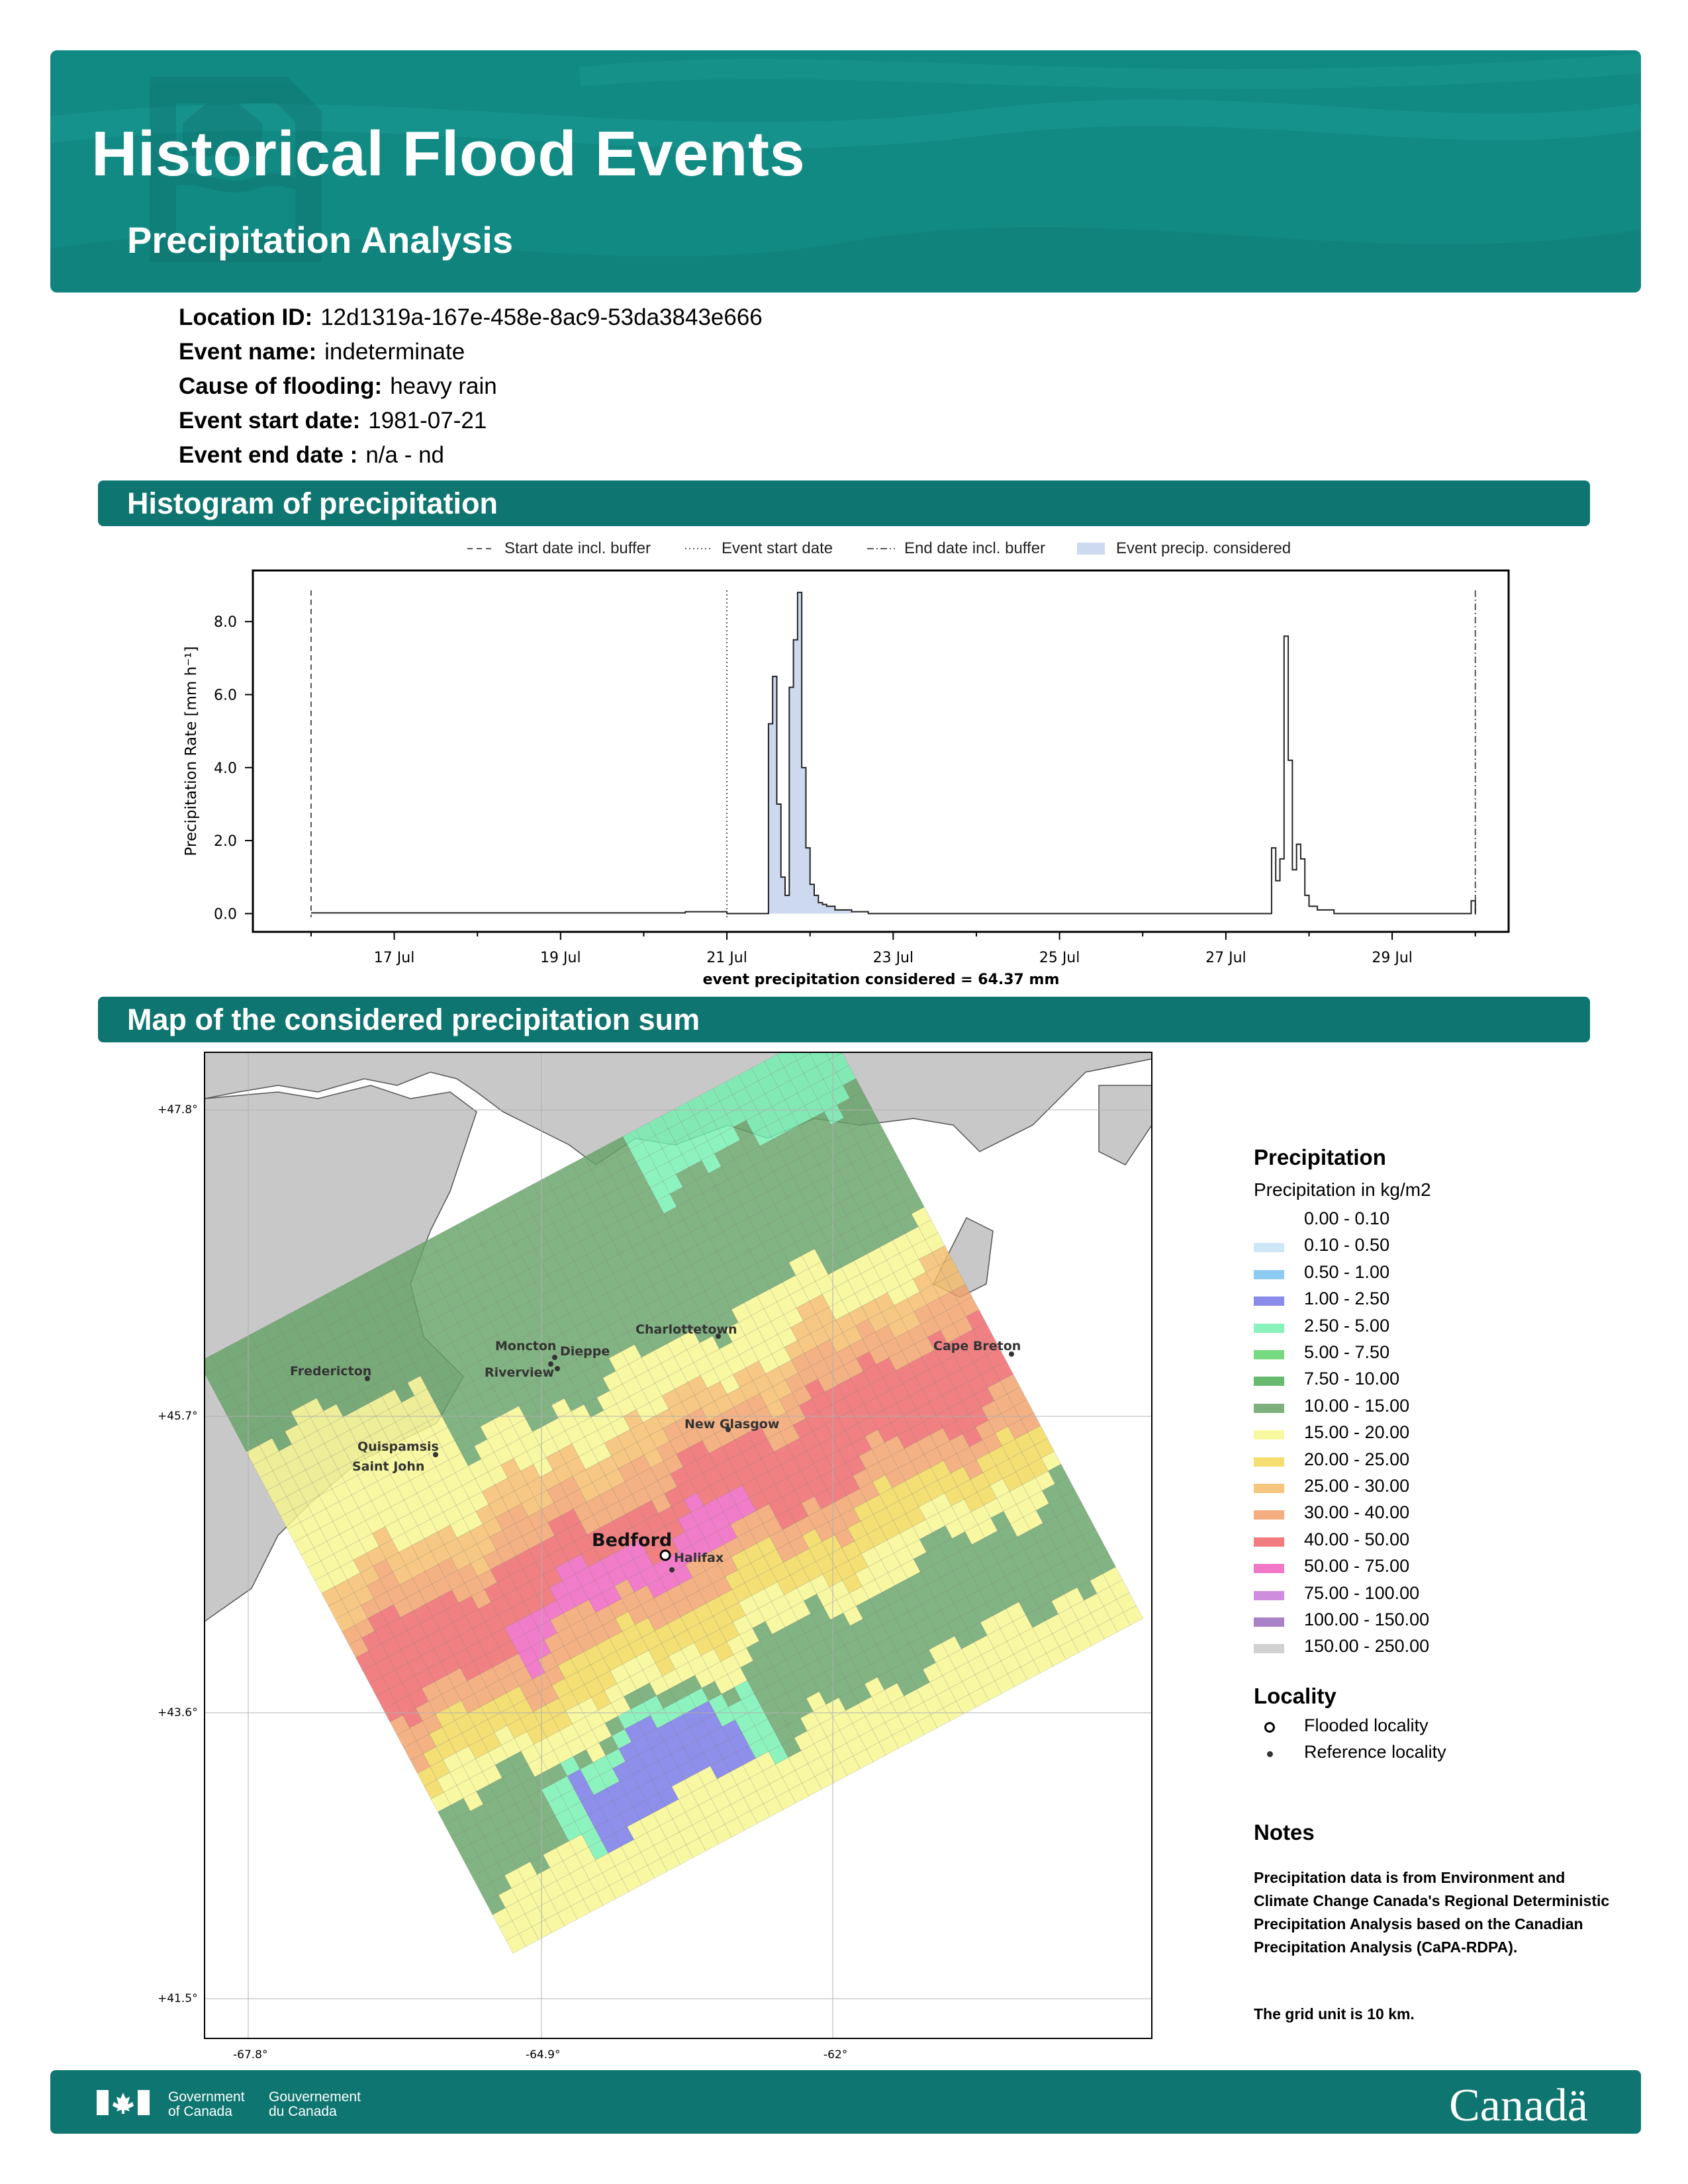 This screenshot has width=1688, height=2184. I want to click on flooded-locality-marker, so click(665, 1555).